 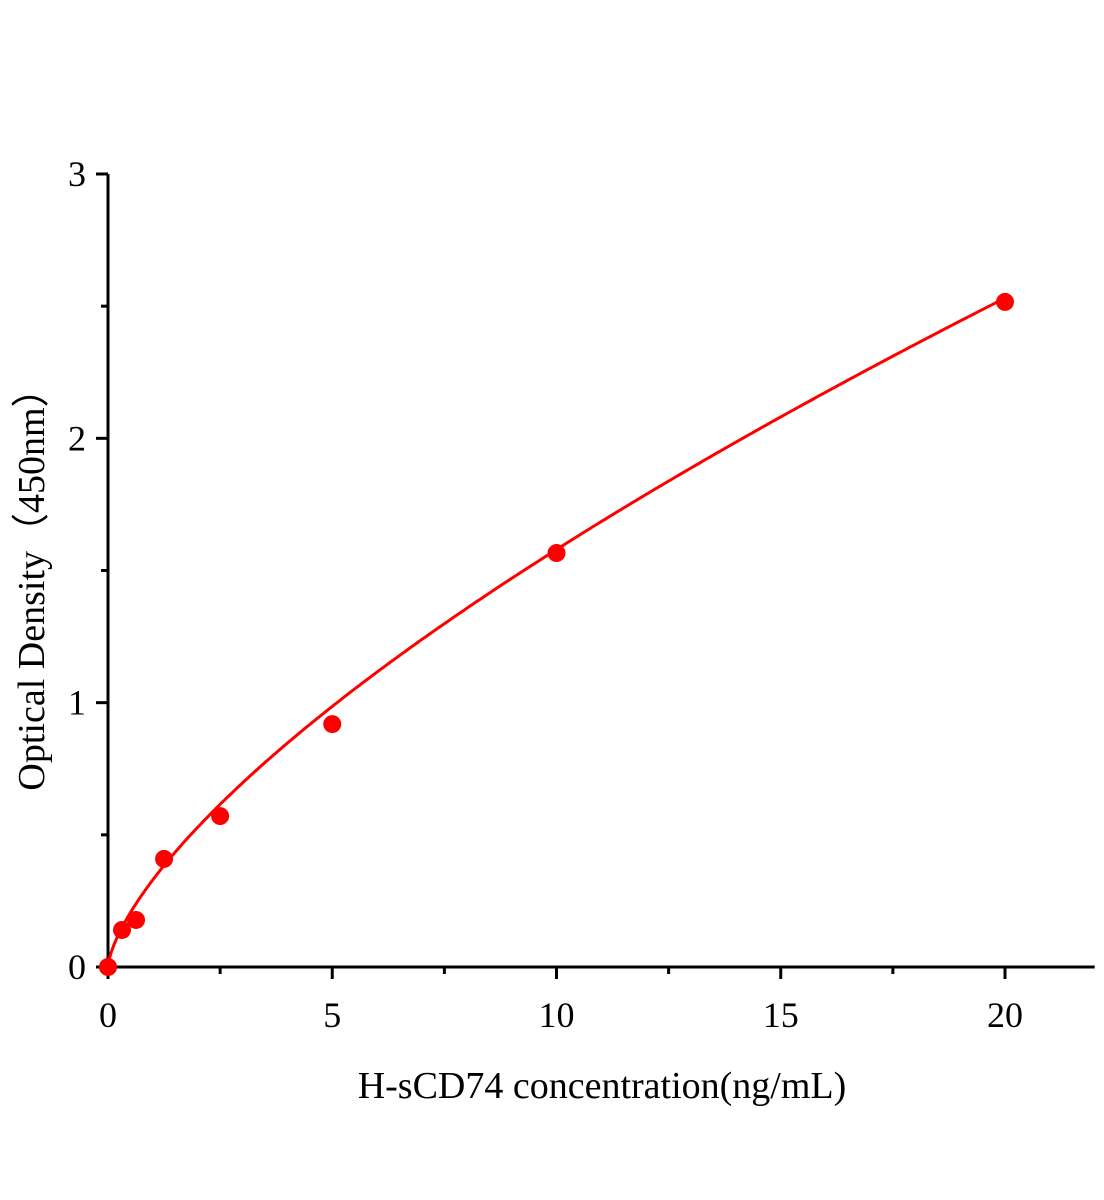 I want to click on x-tick-label: 15, so click(x=781, y=1015).